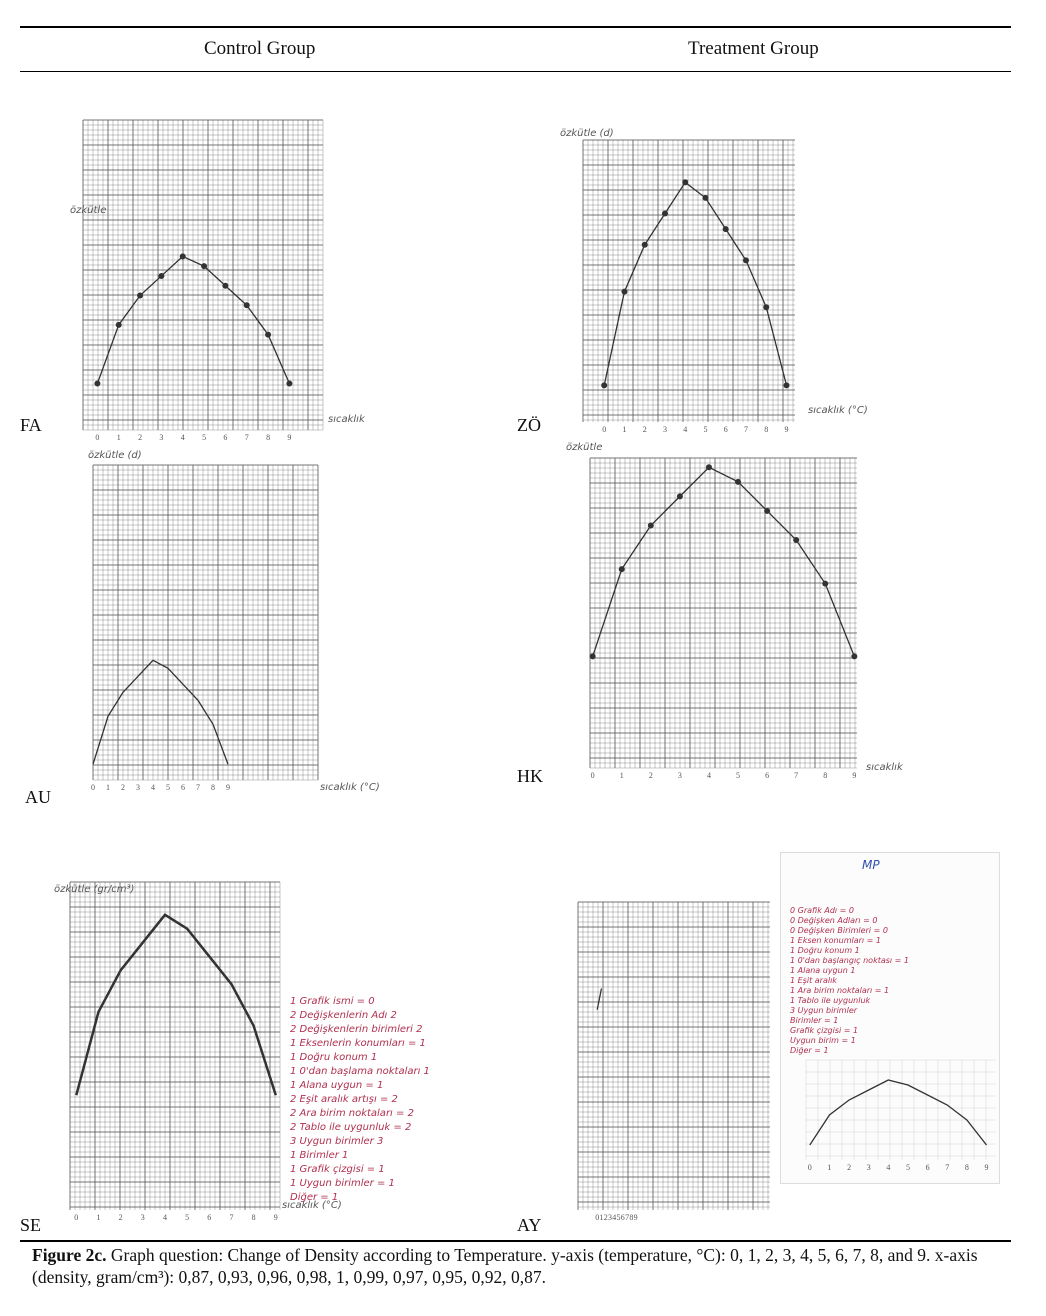 The image size is (1046, 1316). What do you see at coordinates (350, 787) in the screenshot?
I see `au-x-label: sıcaklık (°C)` at bounding box center [350, 787].